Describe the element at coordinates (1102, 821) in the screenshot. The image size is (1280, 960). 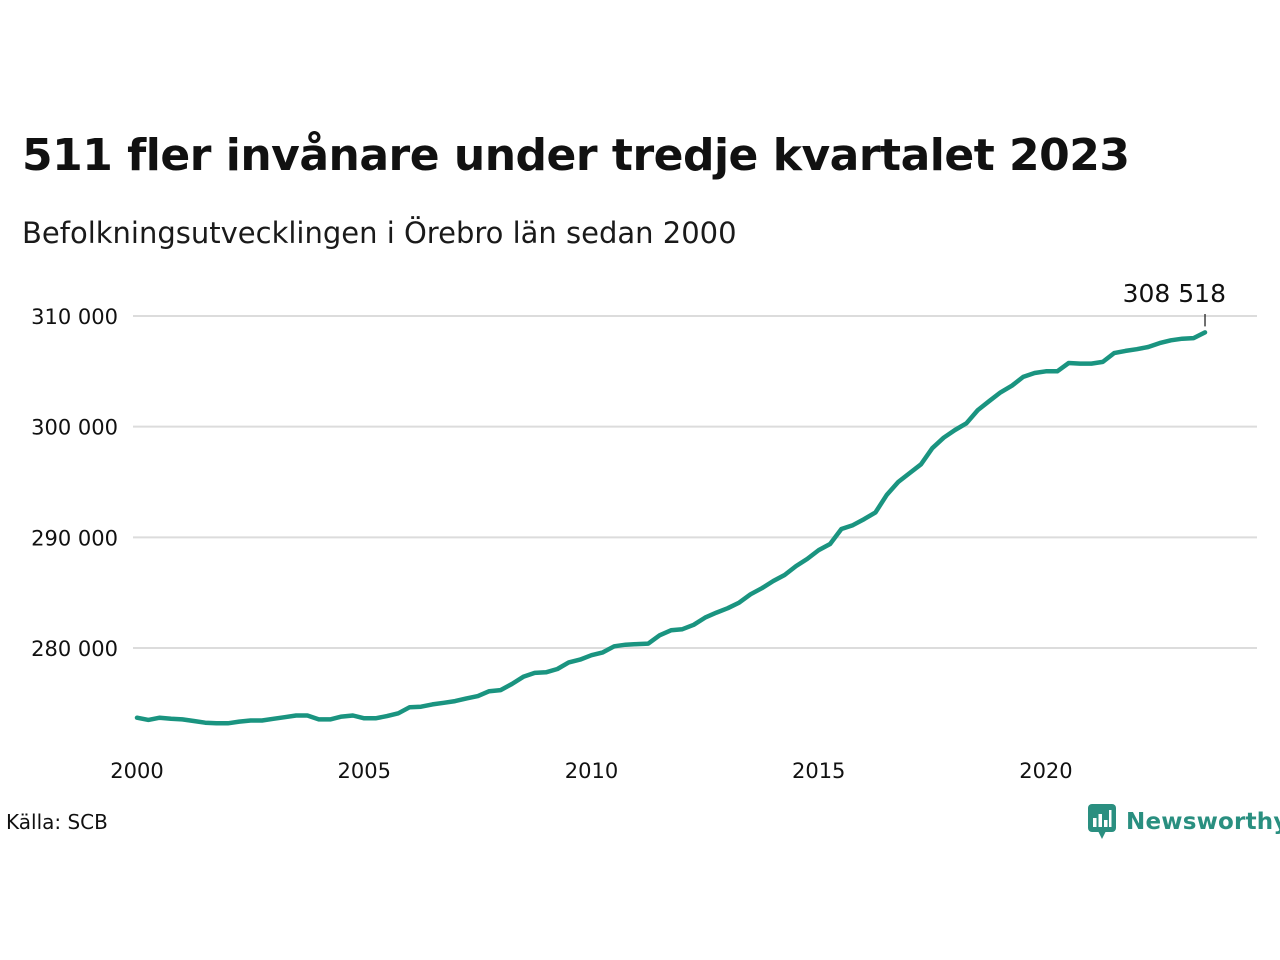
I see `newsworthy-logo-icon` at that location.